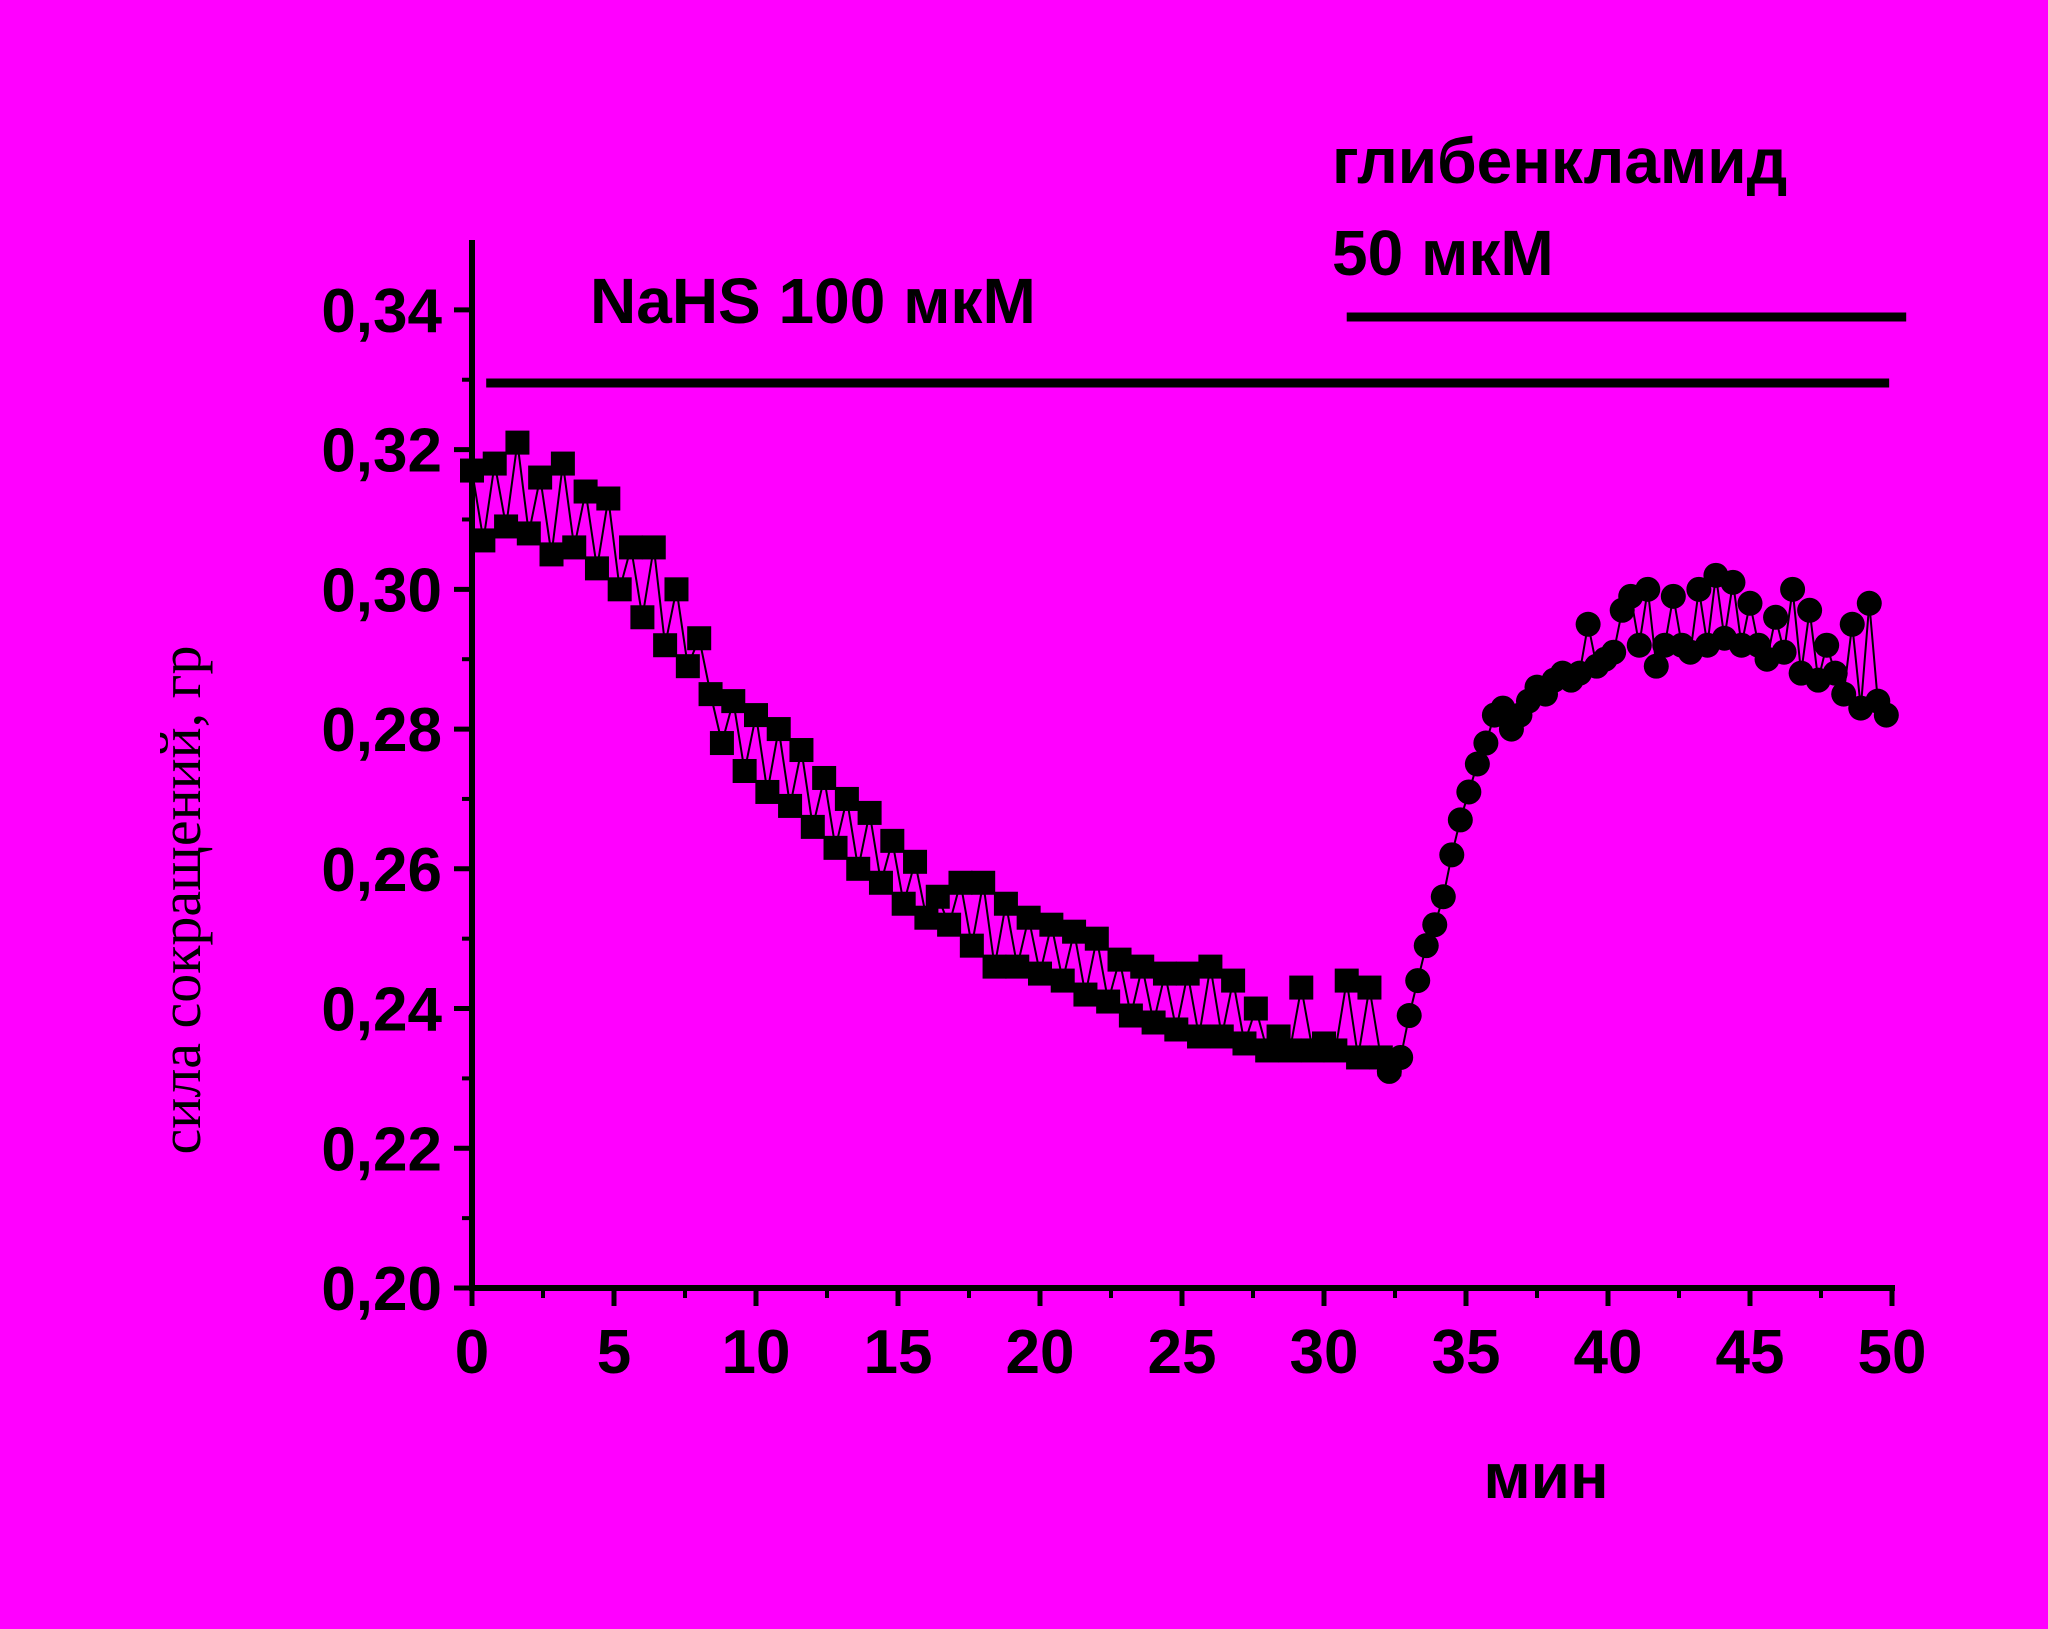 The image size is (2048, 1629). What do you see at coordinates (1443, 253) in the screenshot?
I see `glibenclamide-concentration-label: 50 мкМ` at bounding box center [1443, 253].